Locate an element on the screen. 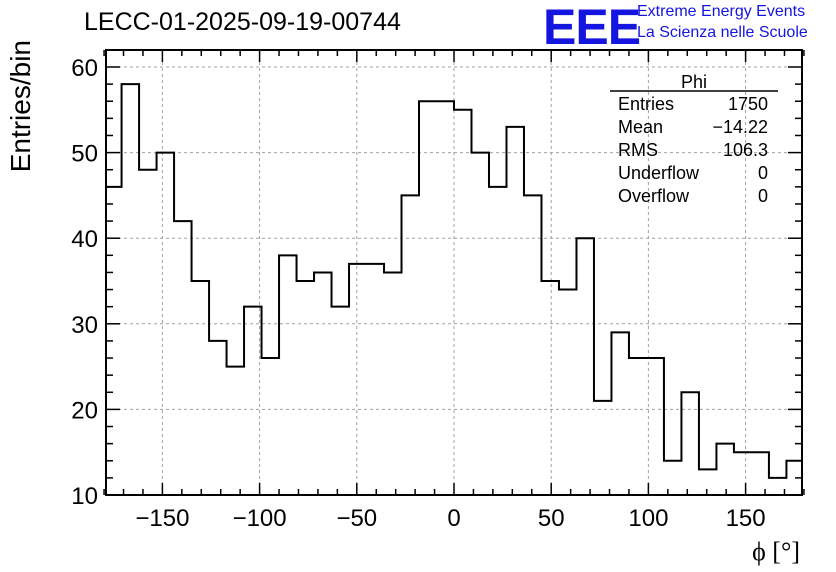  x-axis-label: ϕ [°] is located at coordinates (776, 551).